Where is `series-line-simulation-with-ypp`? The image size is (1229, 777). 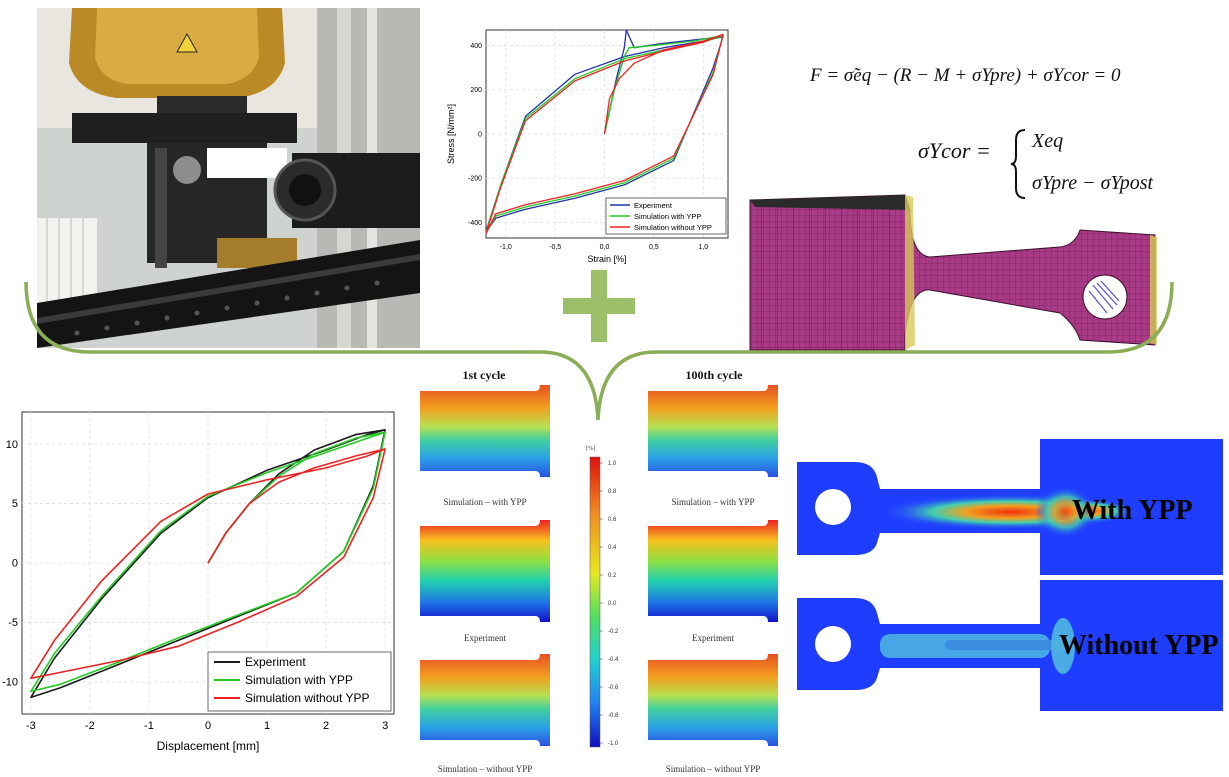
series-line-simulation-with-ypp is located at coordinates (604, 134).